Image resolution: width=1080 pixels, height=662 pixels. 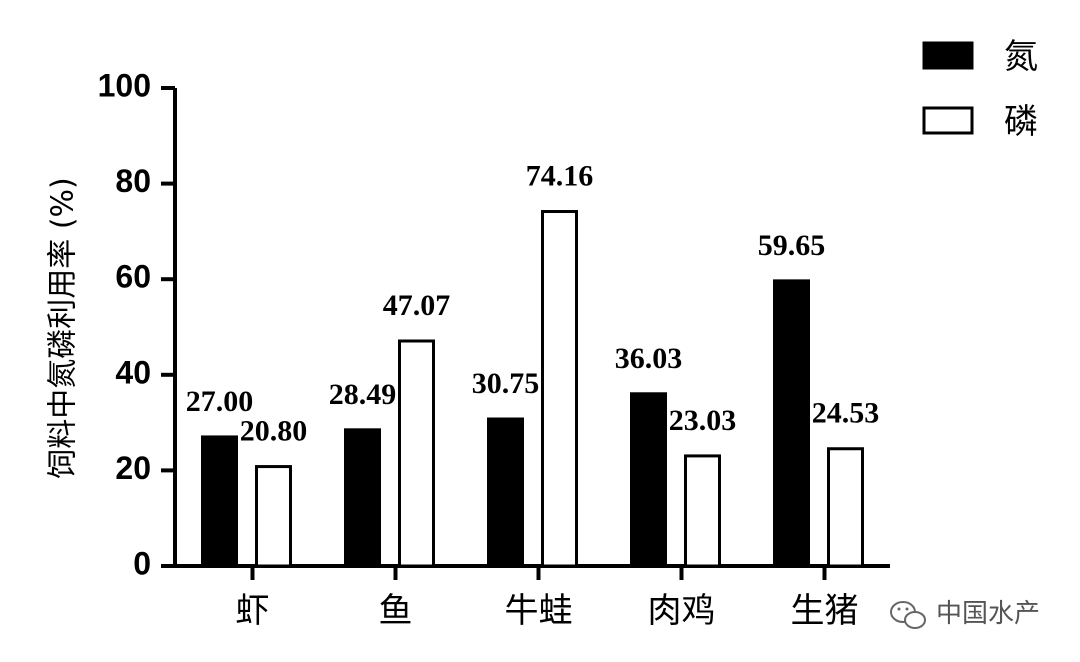 I want to click on wechat-icon, so click(x=908, y=615).